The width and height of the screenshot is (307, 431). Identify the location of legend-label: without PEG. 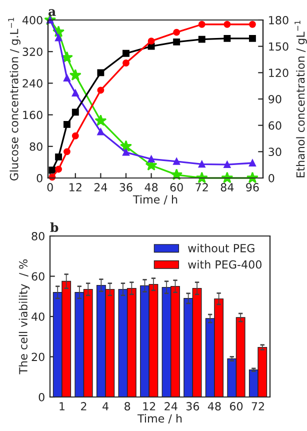
(221, 248).